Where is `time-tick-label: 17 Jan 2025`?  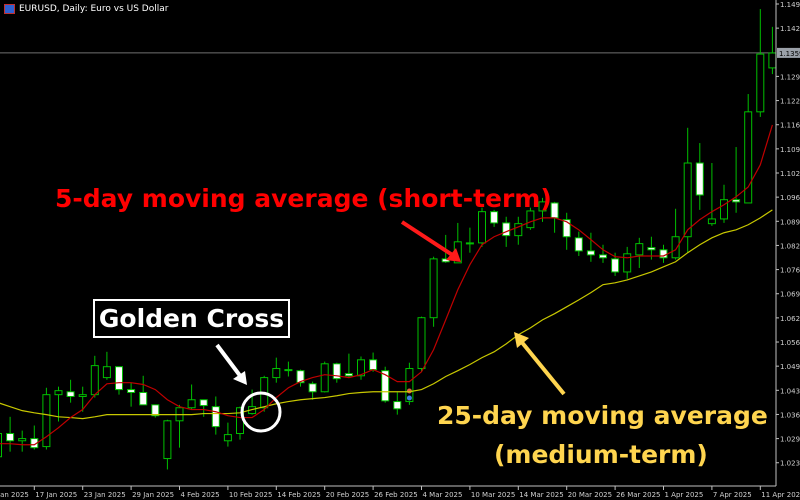
time-tick-label: 17 Jan 2025 is located at coordinates (56, 495).